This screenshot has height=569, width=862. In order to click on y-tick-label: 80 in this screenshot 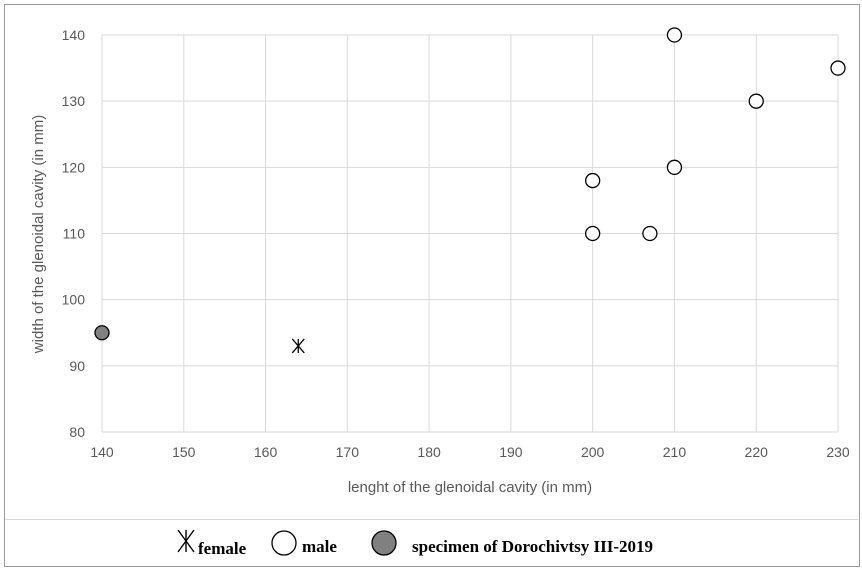, I will do `click(77, 432)`.